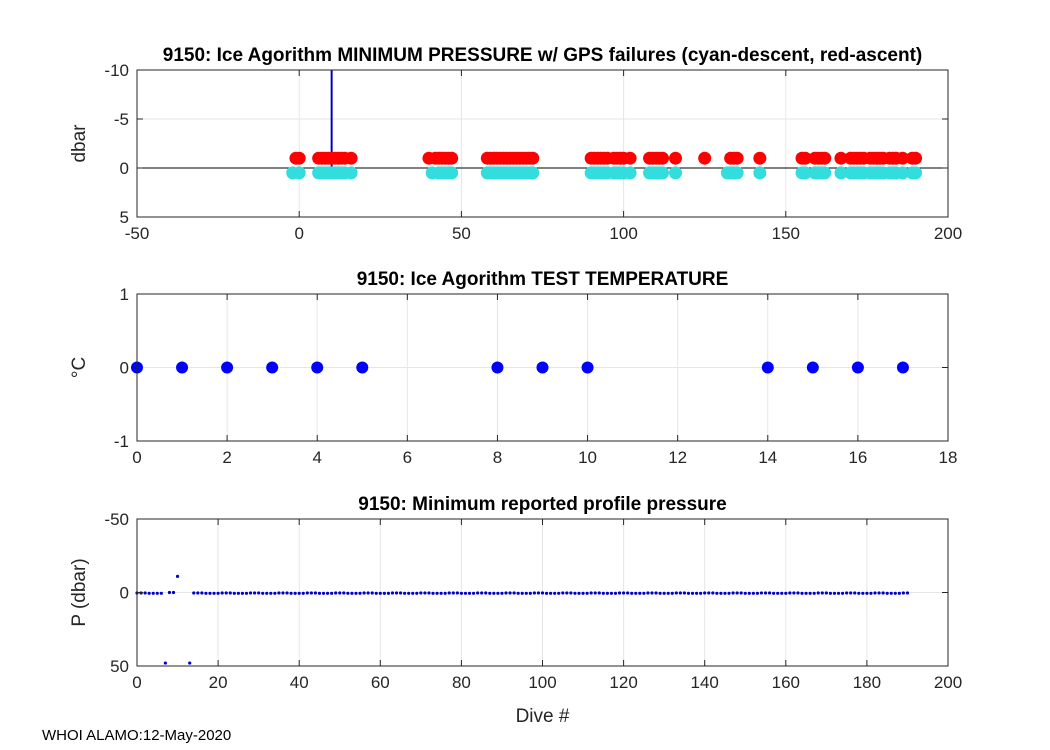 The image size is (1050, 750). What do you see at coordinates (407, 457) in the screenshot?
I see `x-tick-label: 6` at bounding box center [407, 457].